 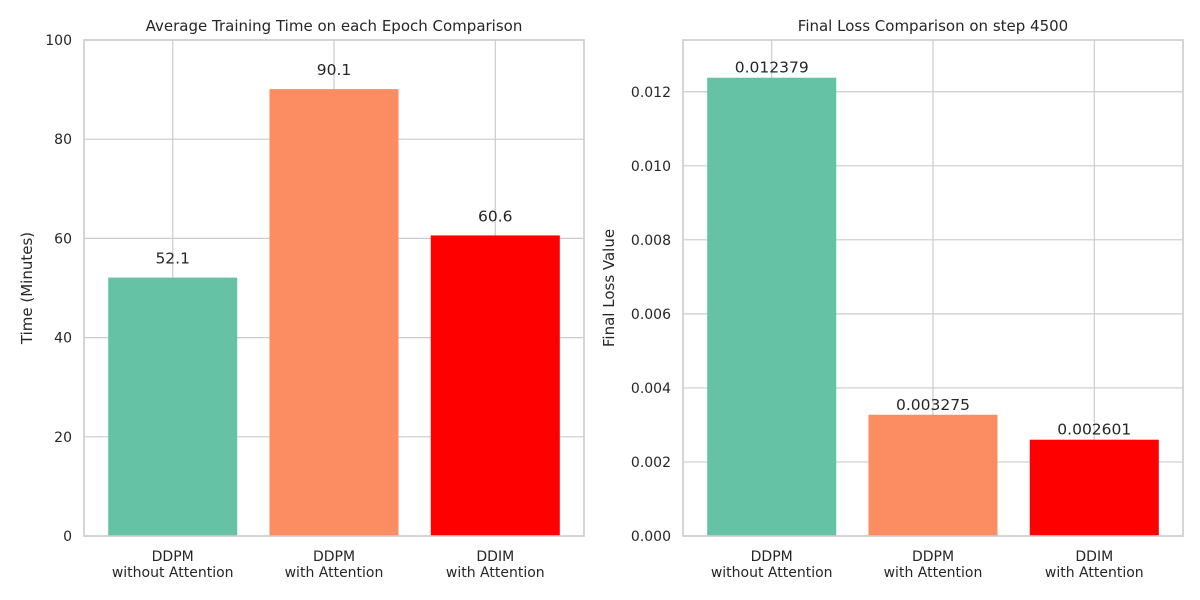 I want to click on time-y-tick-label: 0, so click(x=67, y=537).